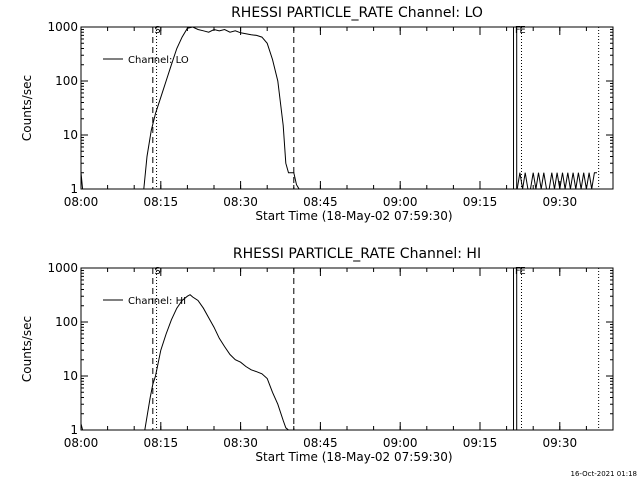 This screenshot has width=640, height=484. Describe the element at coordinates (158, 60) in the screenshot. I see `legend-label: Channel: LO` at that location.